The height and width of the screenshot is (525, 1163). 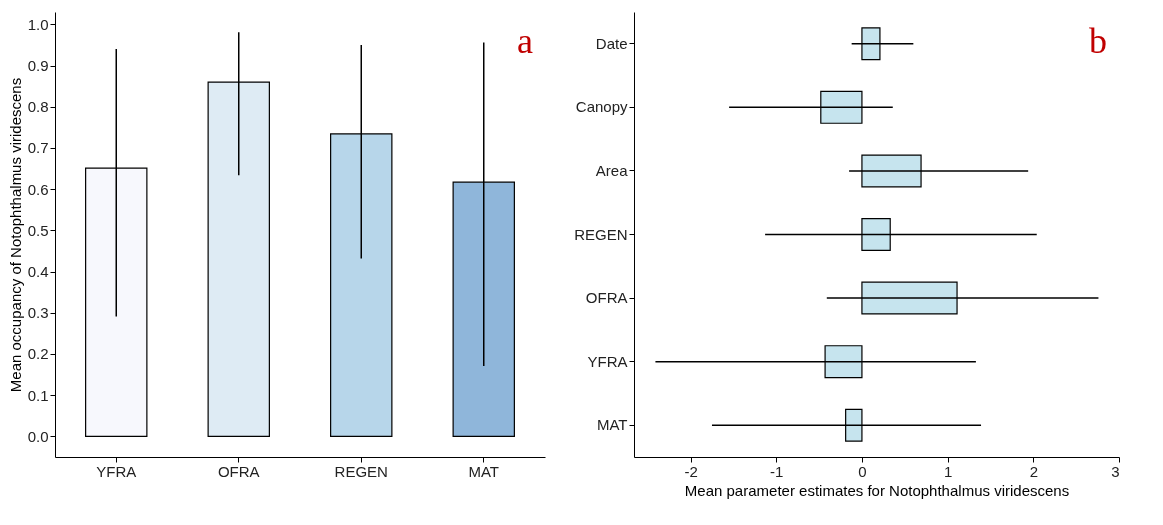 I want to click on y-tick-label: 0.4, so click(x=38, y=272).